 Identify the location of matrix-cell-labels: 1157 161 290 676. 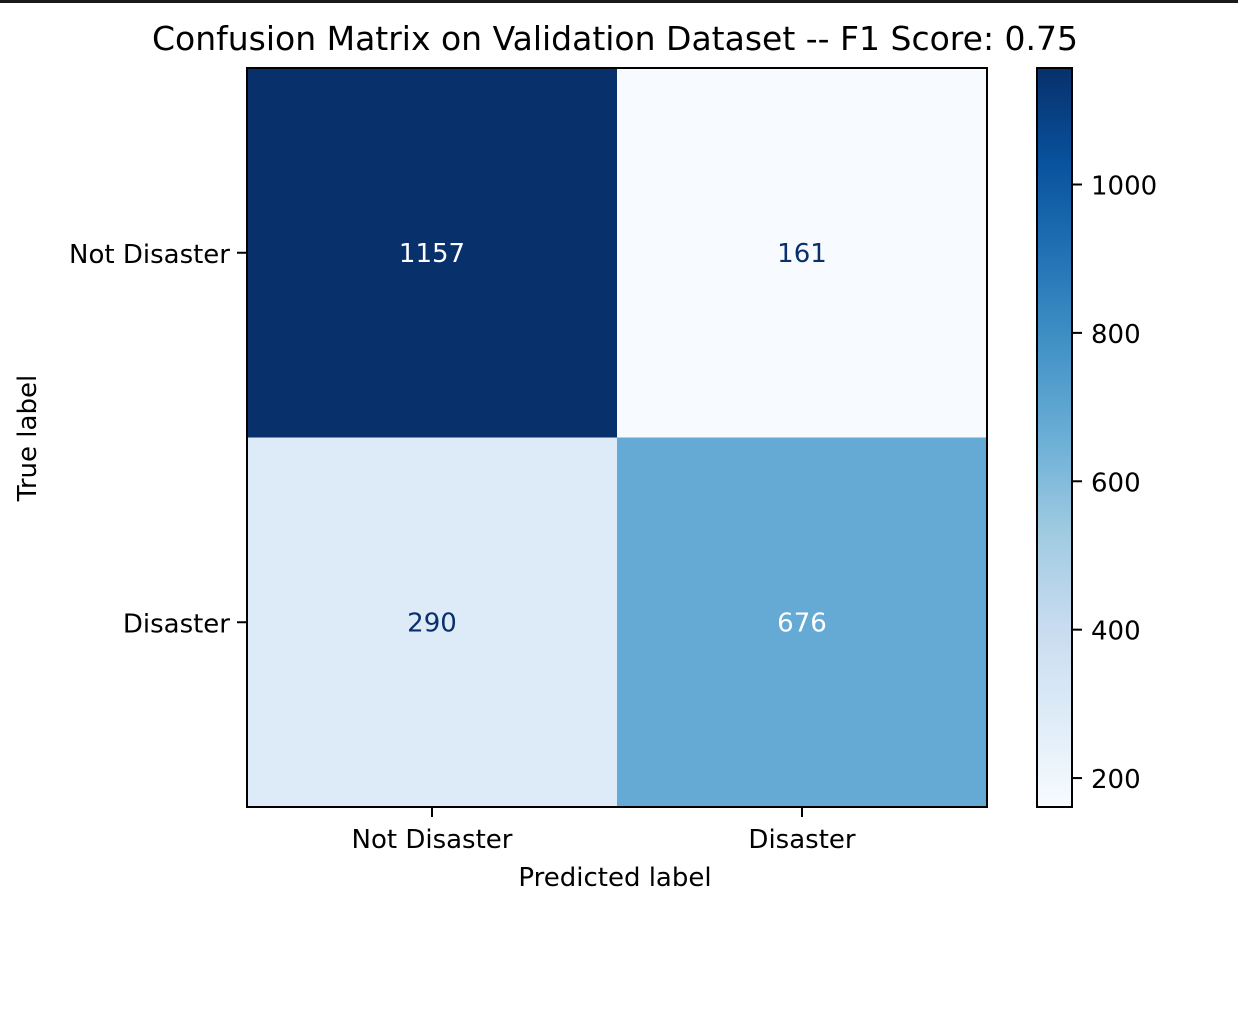
(613, 439).